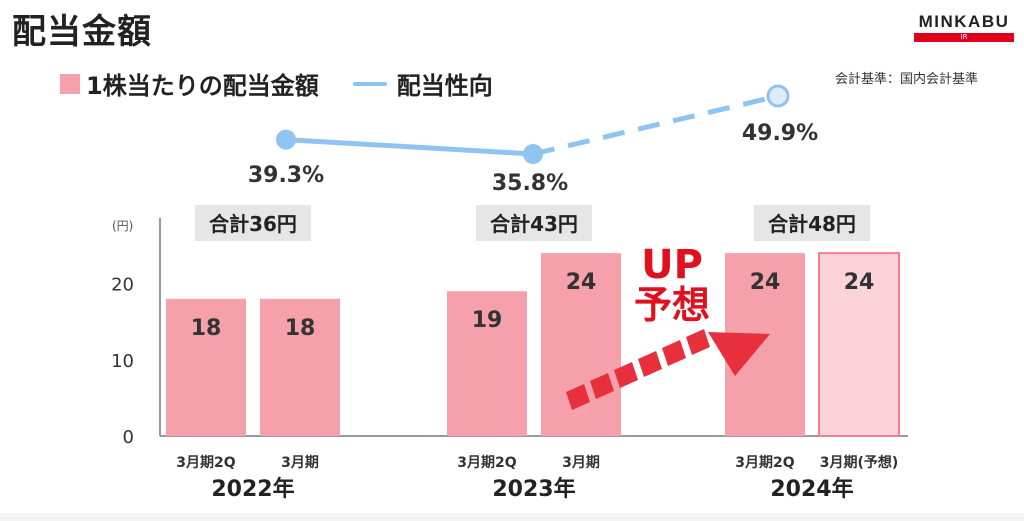 Image resolution: width=1024 pixels, height=521 pixels. What do you see at coordinates (655, 125) in the screenshot?
I see `payout-line-forecast-segment` at bounding box center [655, 125].